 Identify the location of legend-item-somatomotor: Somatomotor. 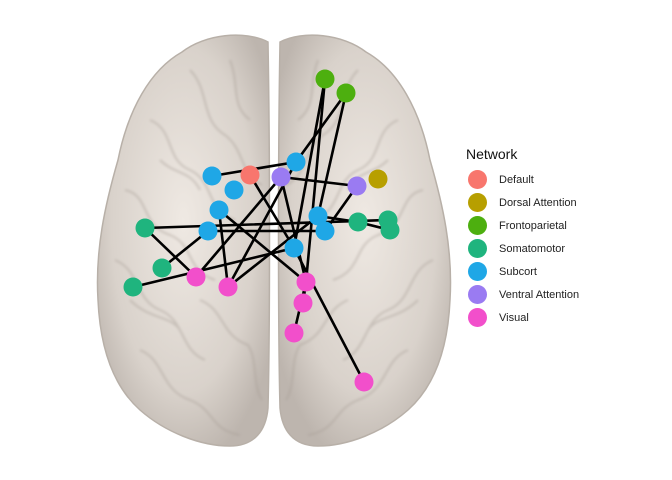
(522, 248).